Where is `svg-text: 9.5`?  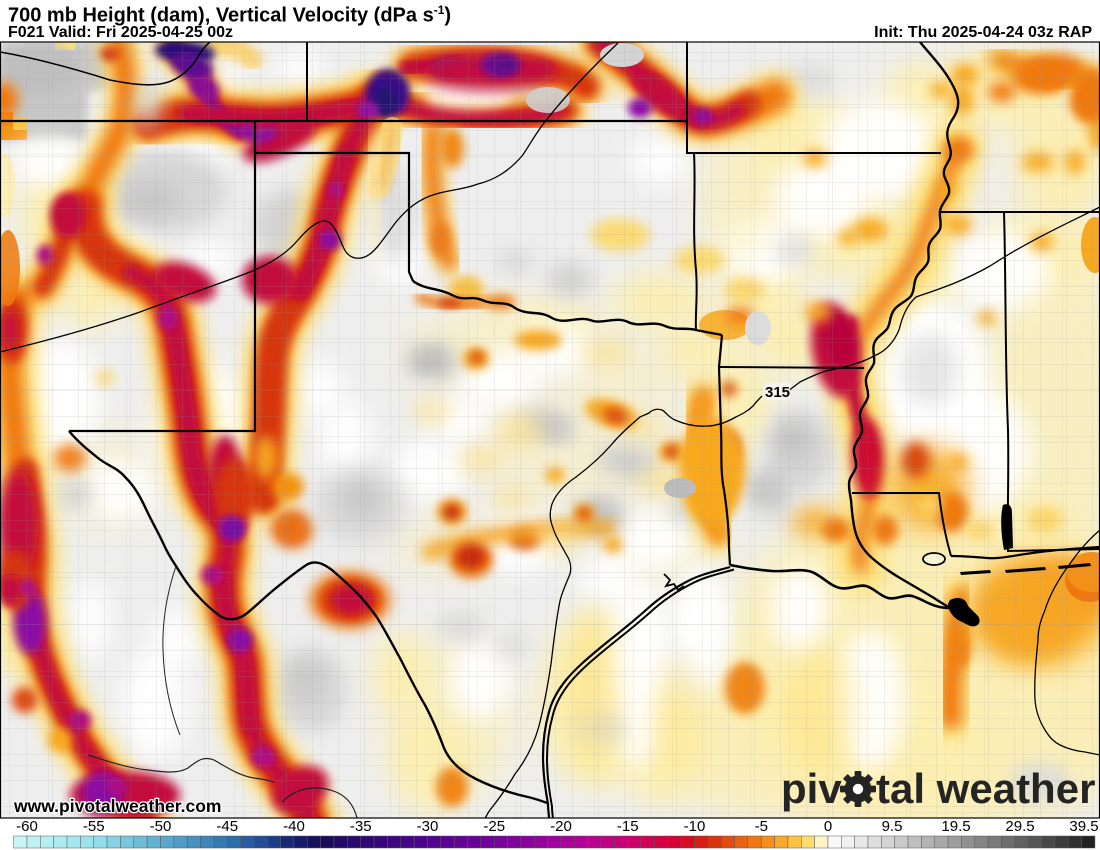
svg-text: 9.5 is located at coordinates (892, 826).